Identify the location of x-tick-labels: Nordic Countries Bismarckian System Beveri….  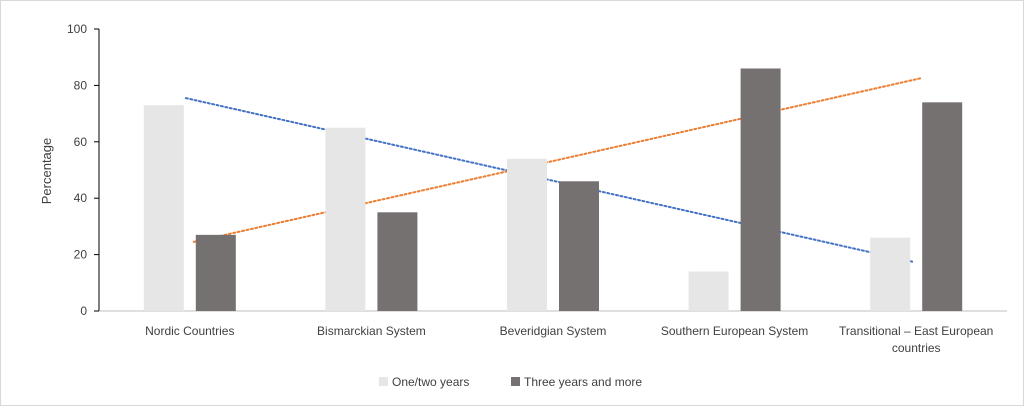
(569, 339).